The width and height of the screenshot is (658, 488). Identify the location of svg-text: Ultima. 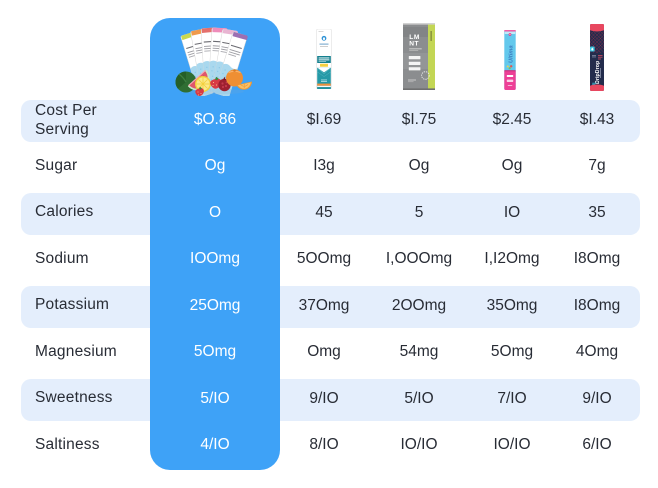
(511, 54).